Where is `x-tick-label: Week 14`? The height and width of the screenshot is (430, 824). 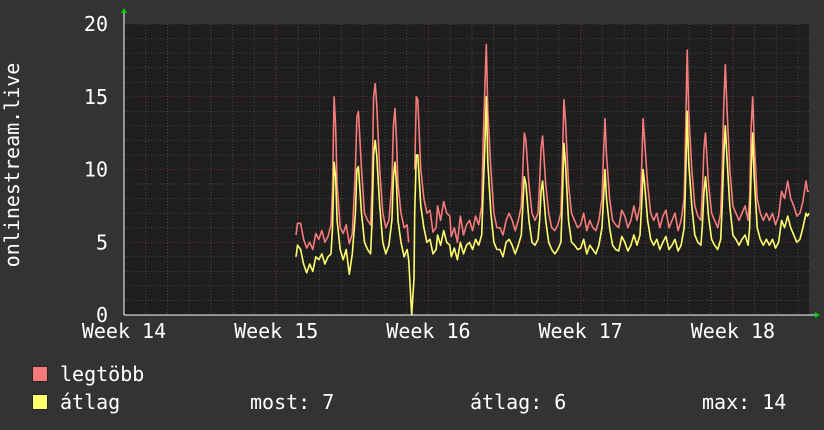 x-tick-label: Week 14 is located at coordinates (124, 331).